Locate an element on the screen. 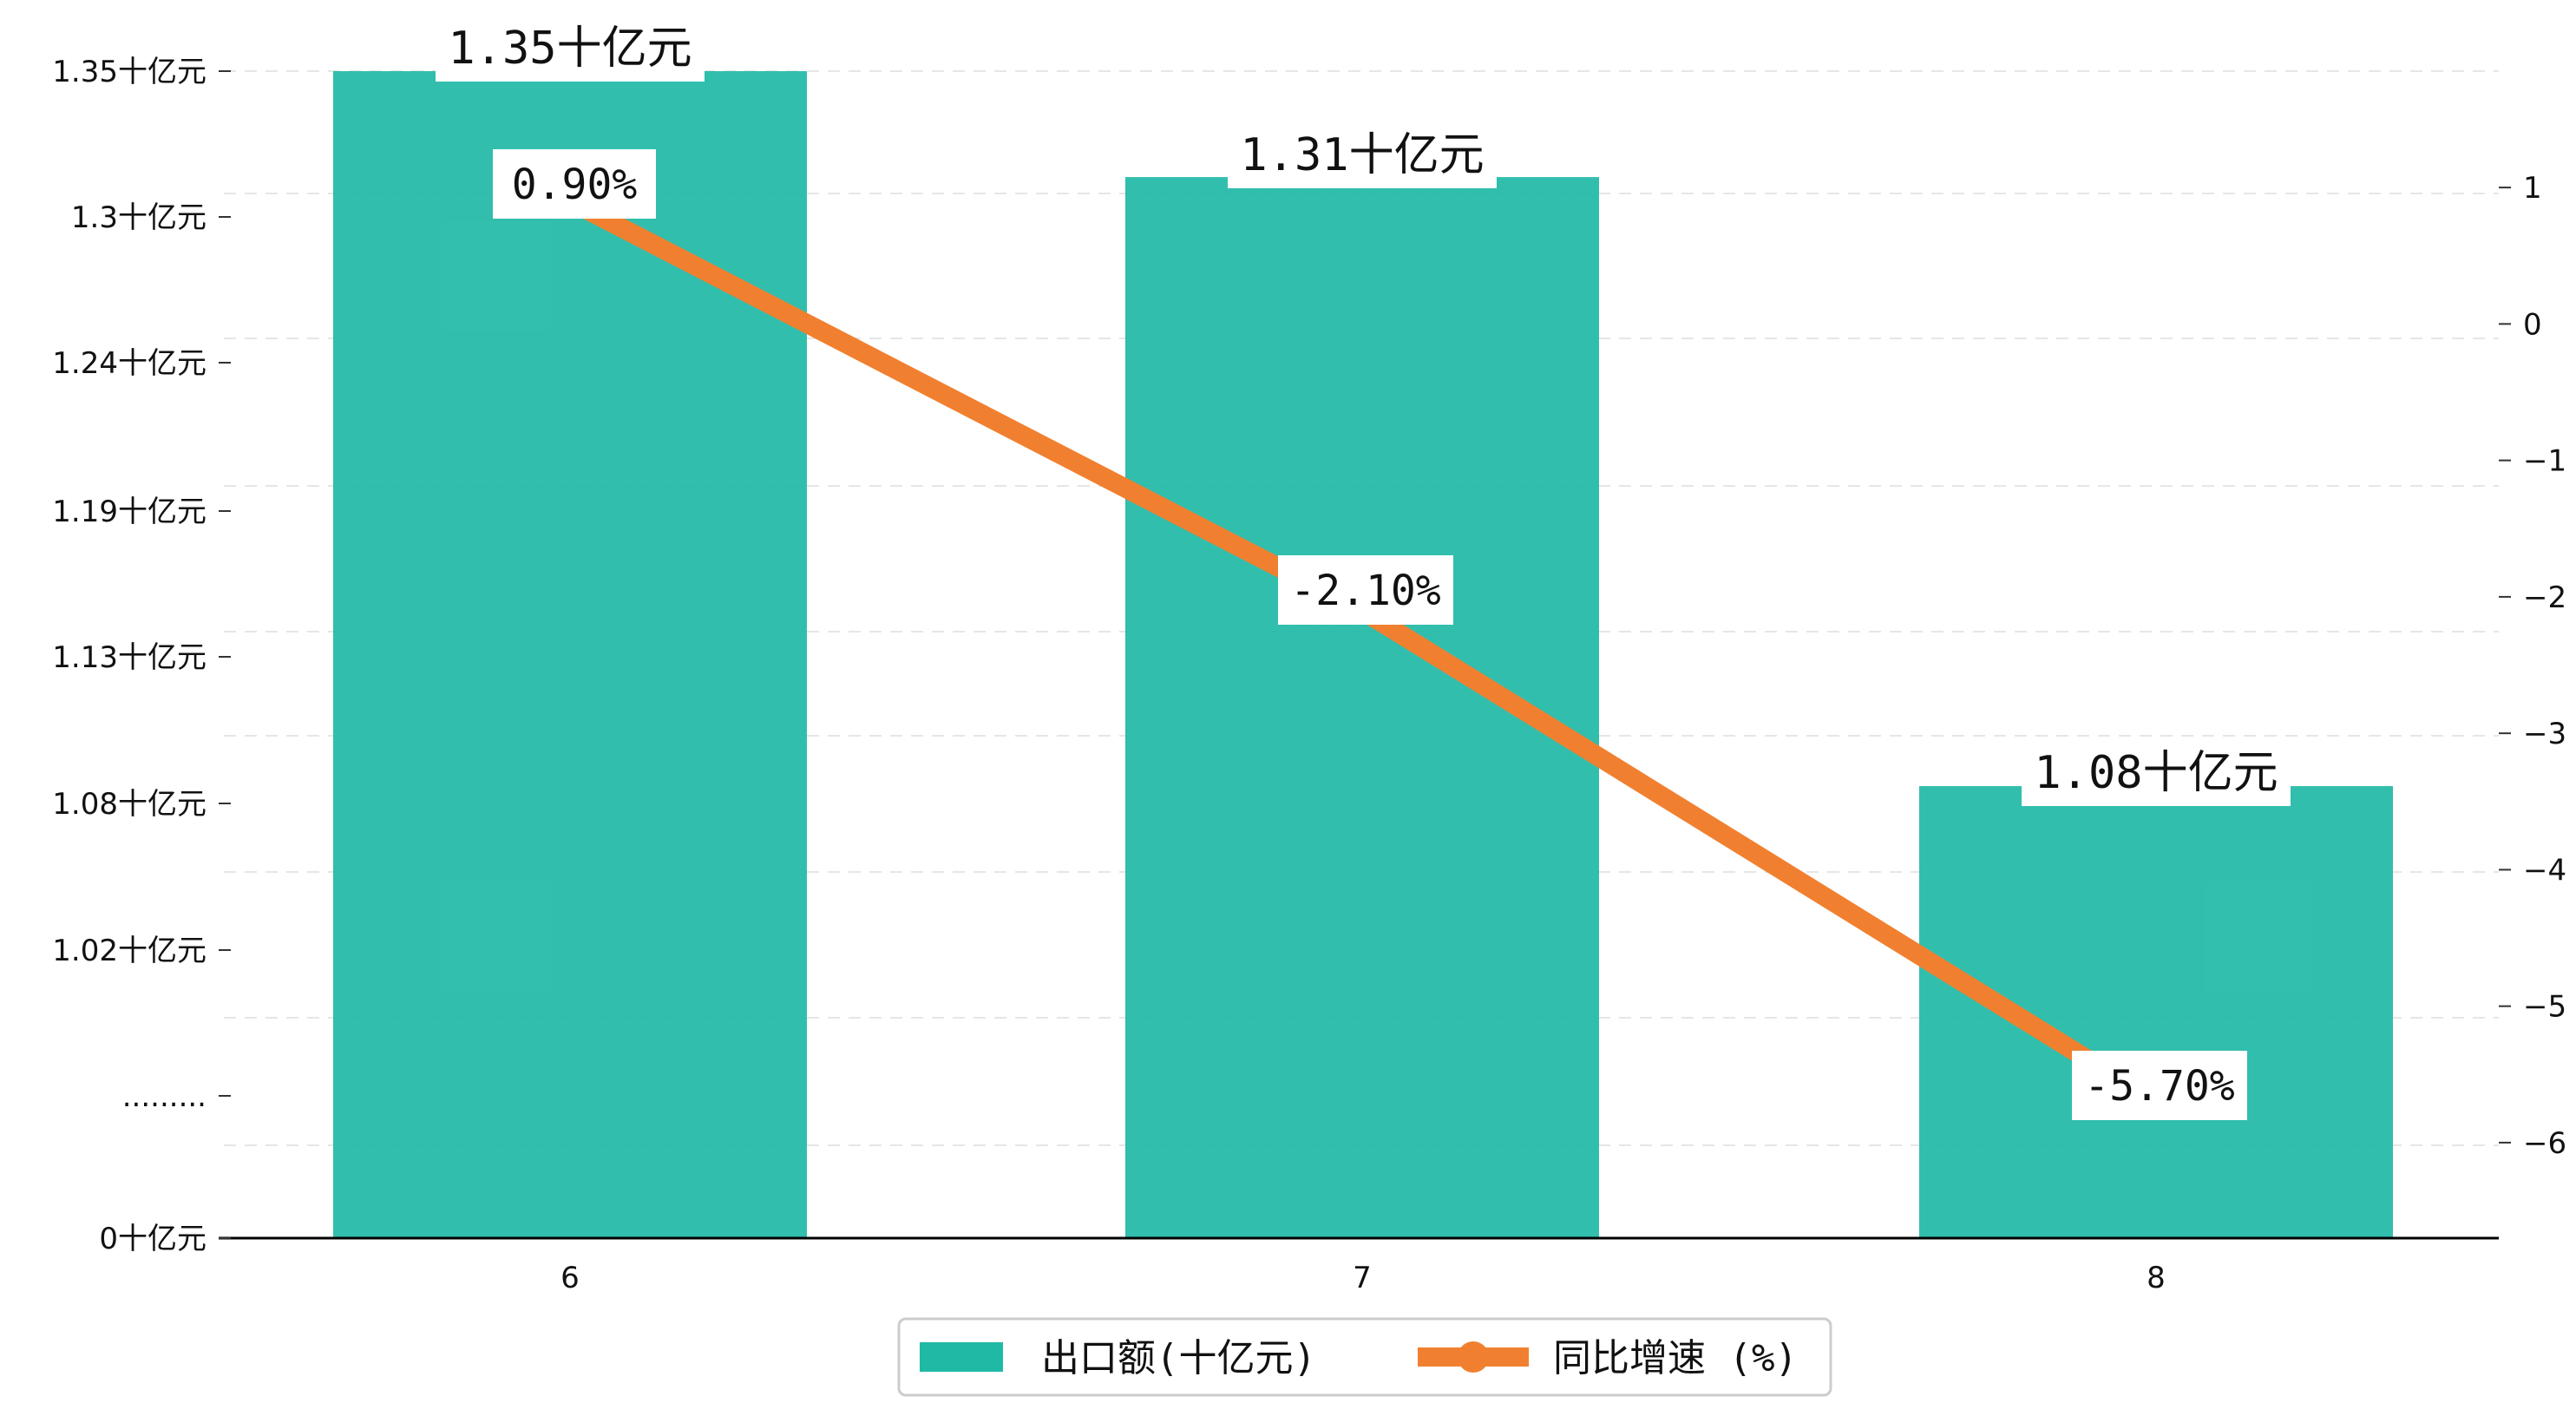 The height and width of the screenshot is (1416, 2576). y-right-tick-label: −4 is located at coordinates (2544, 870).